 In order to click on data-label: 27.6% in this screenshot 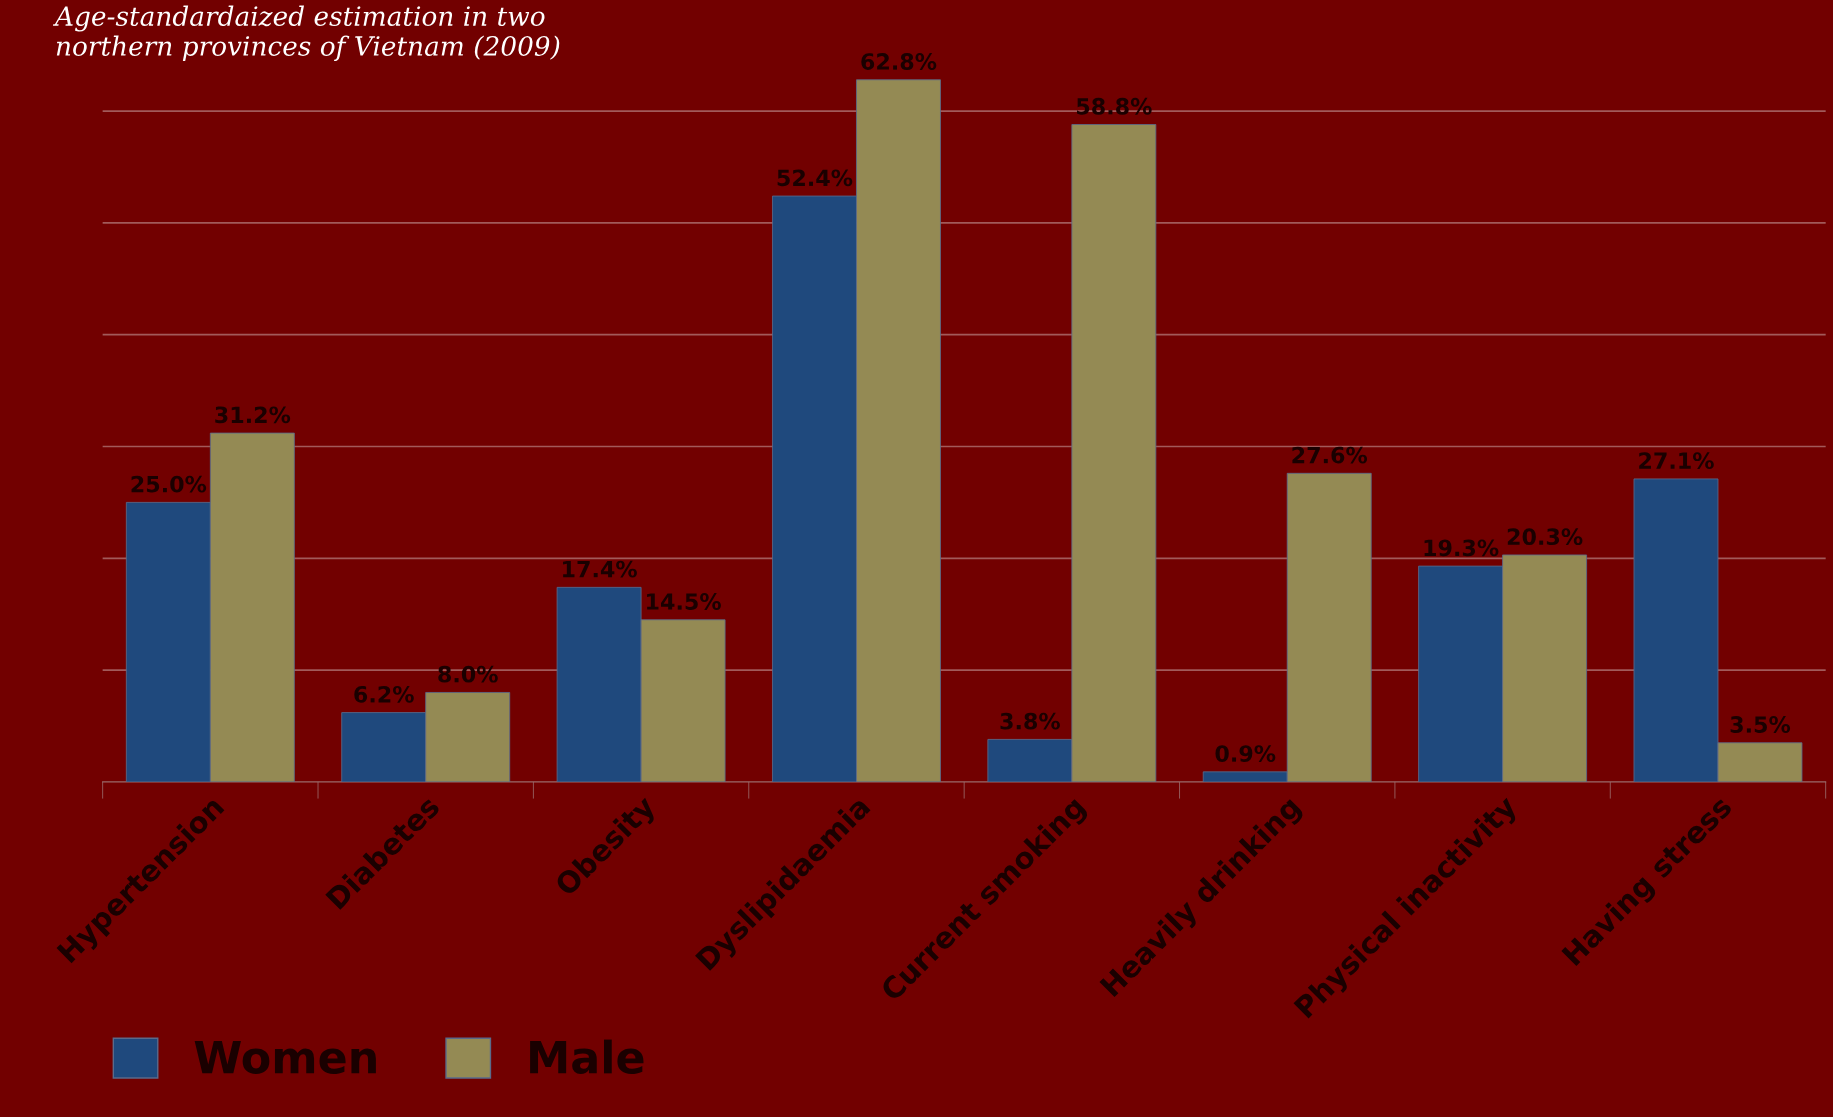, I will do `click(1330, 455)`.